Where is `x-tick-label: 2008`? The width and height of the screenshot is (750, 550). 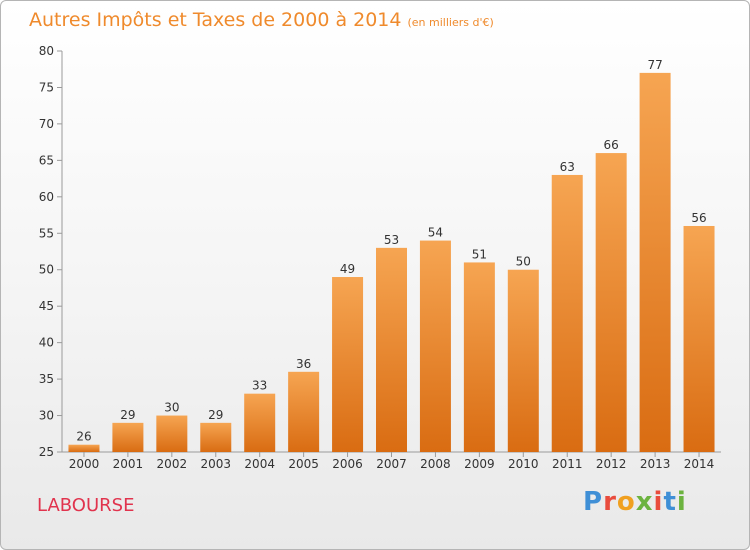
x-tick-label: 2008 is located at coordinates (435, 464).